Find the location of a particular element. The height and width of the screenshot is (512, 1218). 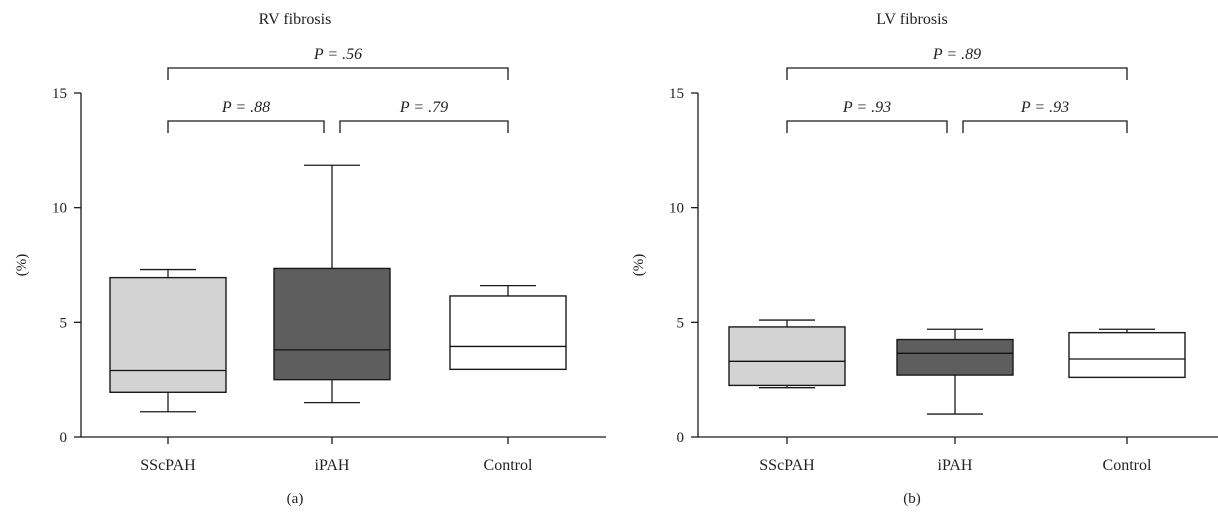

comparison-bracket: P = .56 is located at coordinates (338, 63).